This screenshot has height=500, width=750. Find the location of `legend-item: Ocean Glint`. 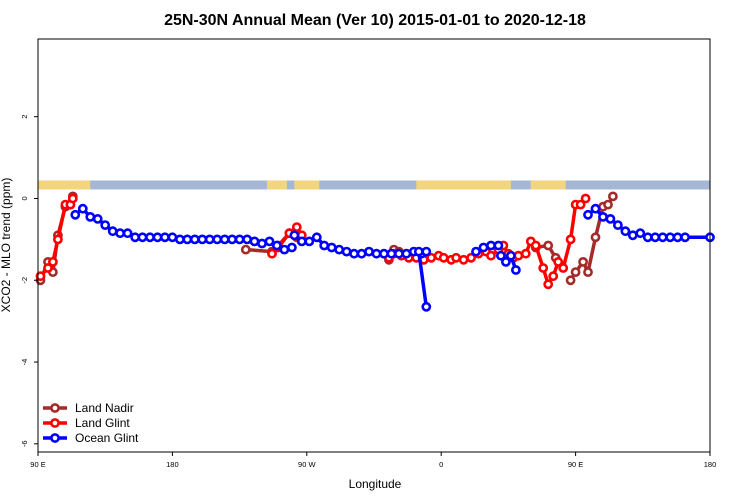

legend-item: Ocean Glint is located at coordinates (91, 438).